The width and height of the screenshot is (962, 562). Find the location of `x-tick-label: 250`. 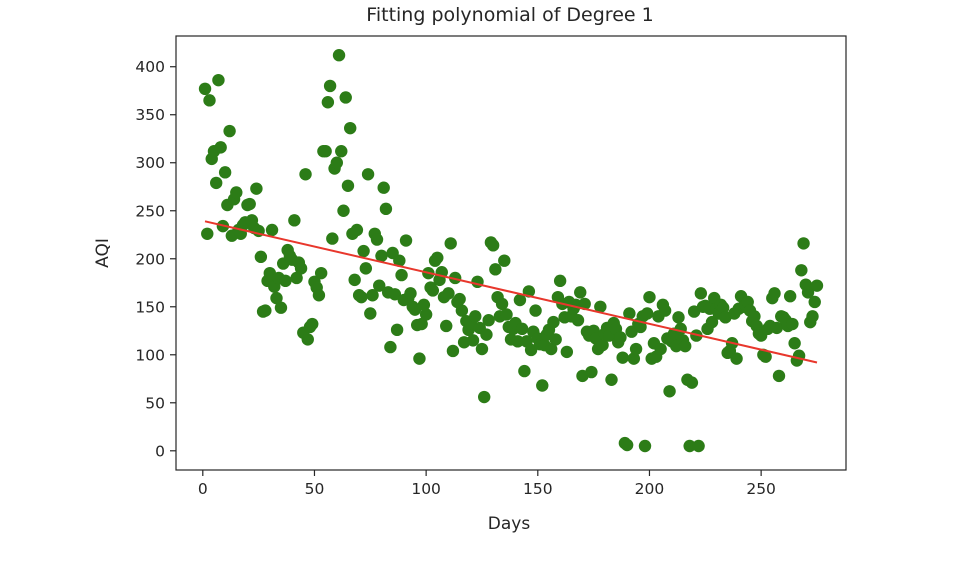

x-tick-label: 250 is located at coordinates (761, 489).